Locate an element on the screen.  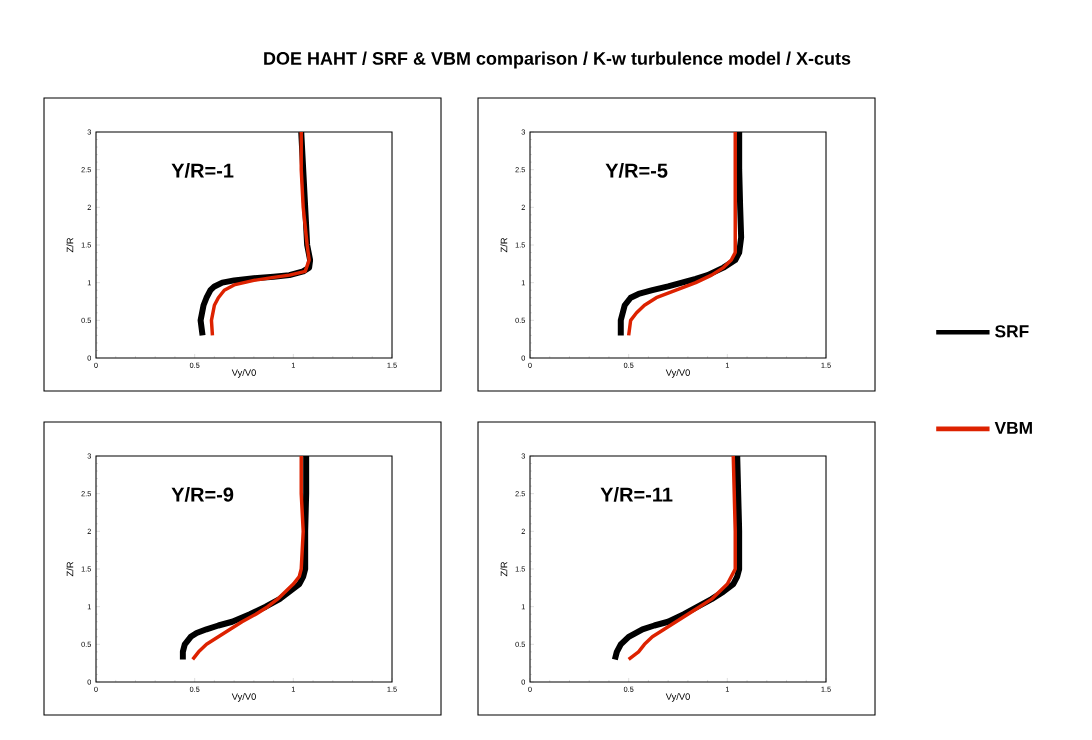
annotation: Y/R=-11 is located at coordinates (636, 494).